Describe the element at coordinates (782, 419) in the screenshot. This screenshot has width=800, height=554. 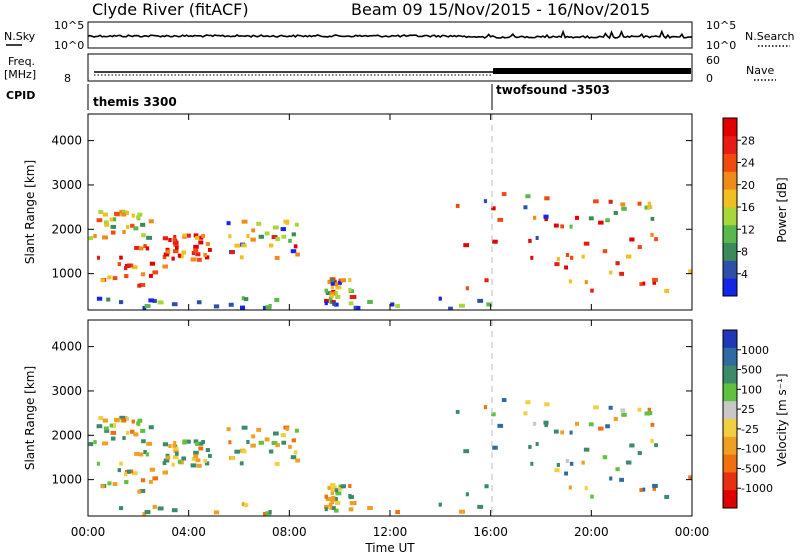
I see `velocity-colorbar-label: Velocity [m s⁻¹]` at that location.